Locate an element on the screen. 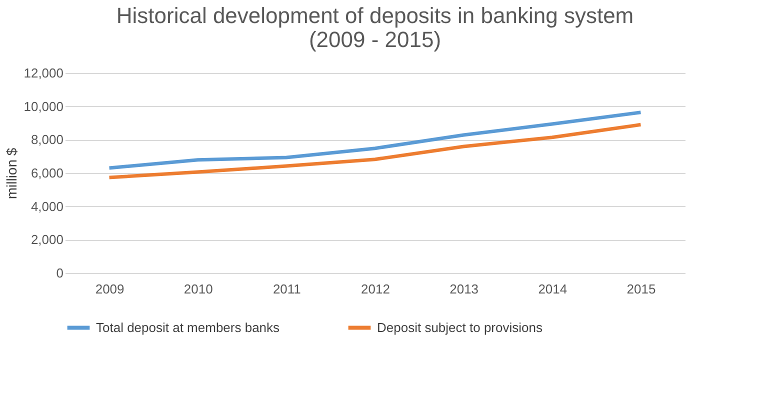  text: (2009 - 2015) is located at coordinates (375, 39).